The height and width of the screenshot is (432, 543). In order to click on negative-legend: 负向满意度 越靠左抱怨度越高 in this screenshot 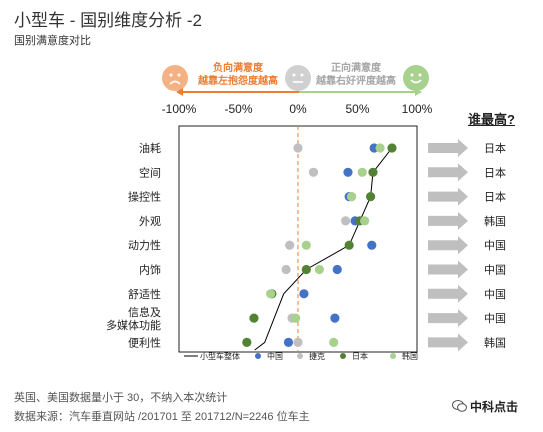, I will do `click(238, 75)`.